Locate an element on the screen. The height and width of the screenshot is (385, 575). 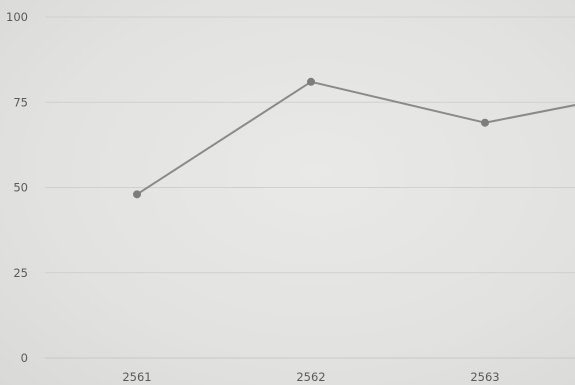
y-axis-tick-labels: 0 25 50 75 100 is located at coordinates (17, 187).